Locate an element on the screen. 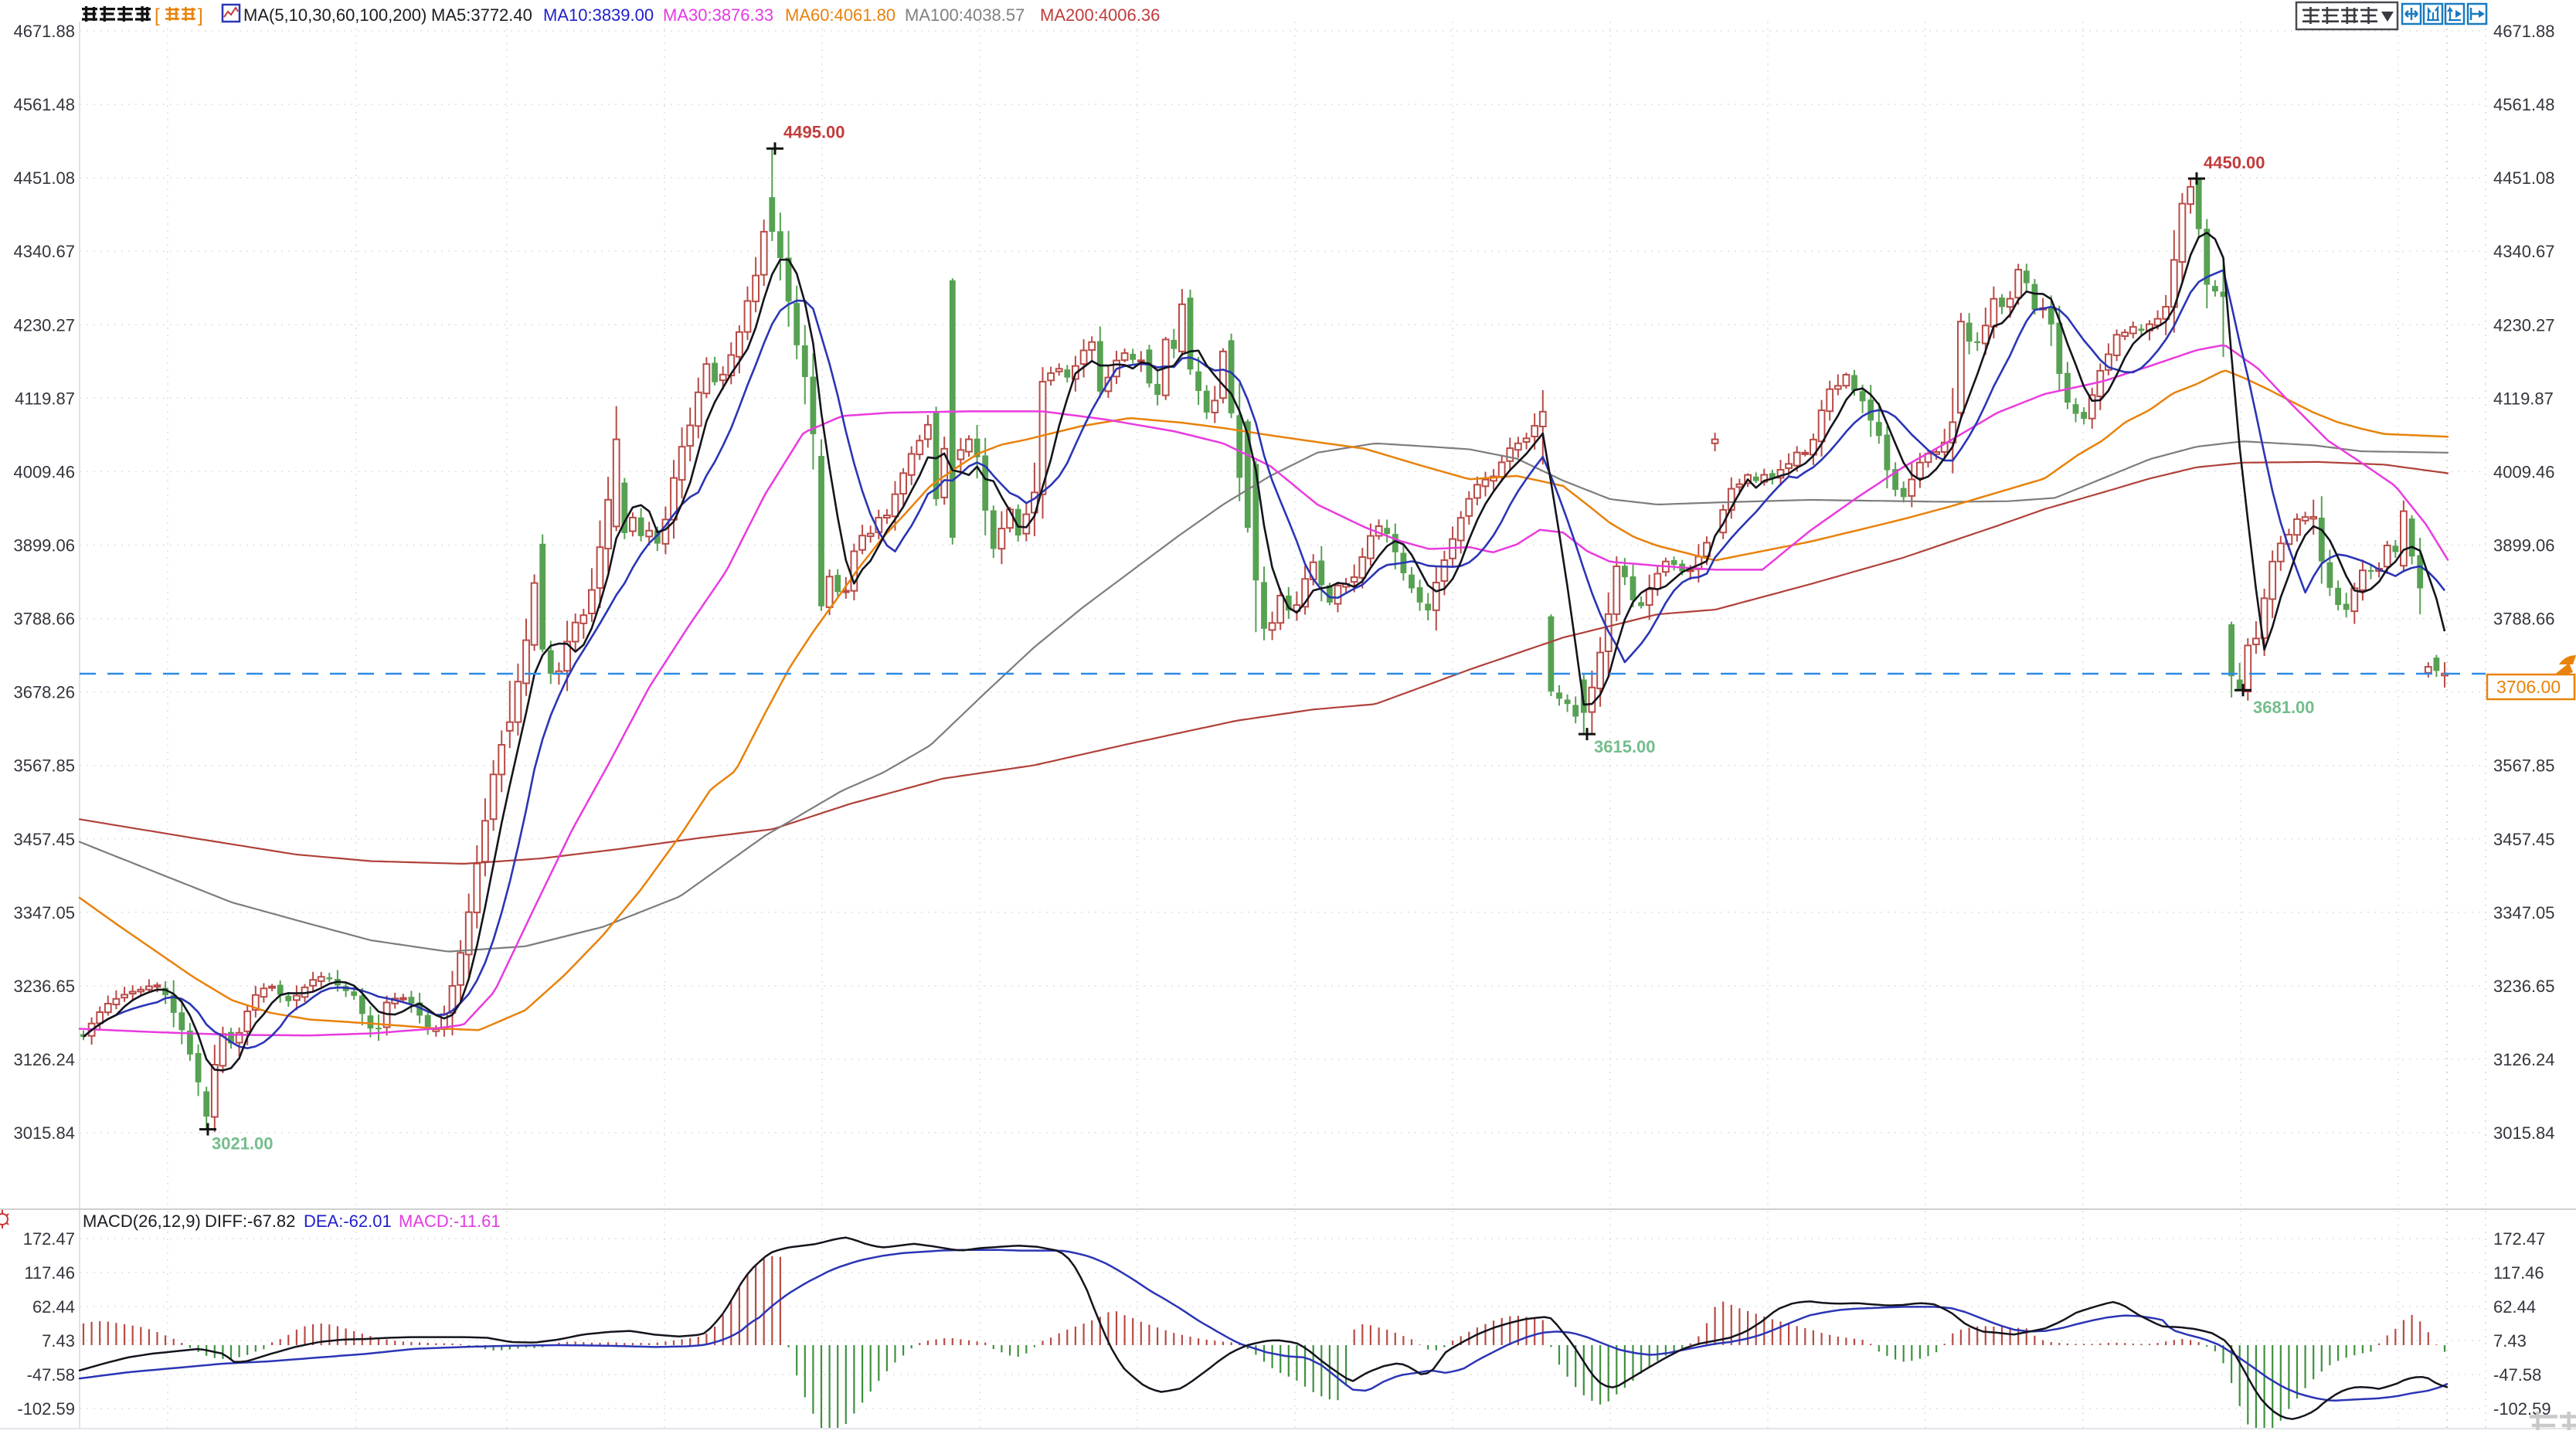 The width and height of the screenshot is (2576, 1434). svg-text: MACD:-11.61 is located at coordinates (450, 1221).